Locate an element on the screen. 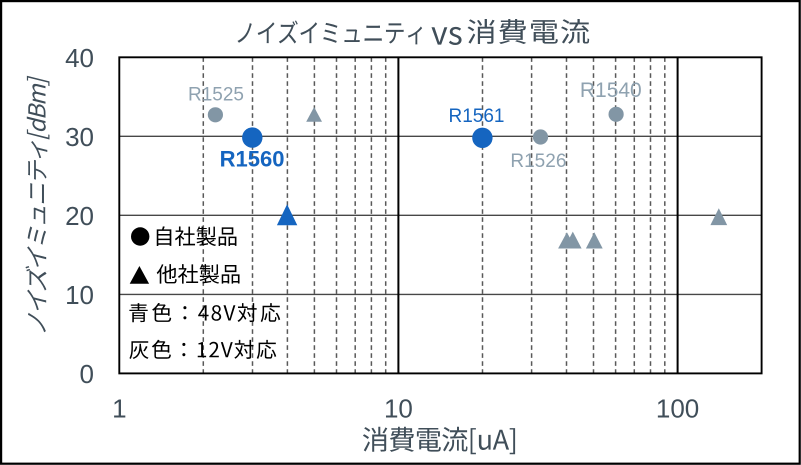  svg-text: R1525 is located at coordinates (216, 95).